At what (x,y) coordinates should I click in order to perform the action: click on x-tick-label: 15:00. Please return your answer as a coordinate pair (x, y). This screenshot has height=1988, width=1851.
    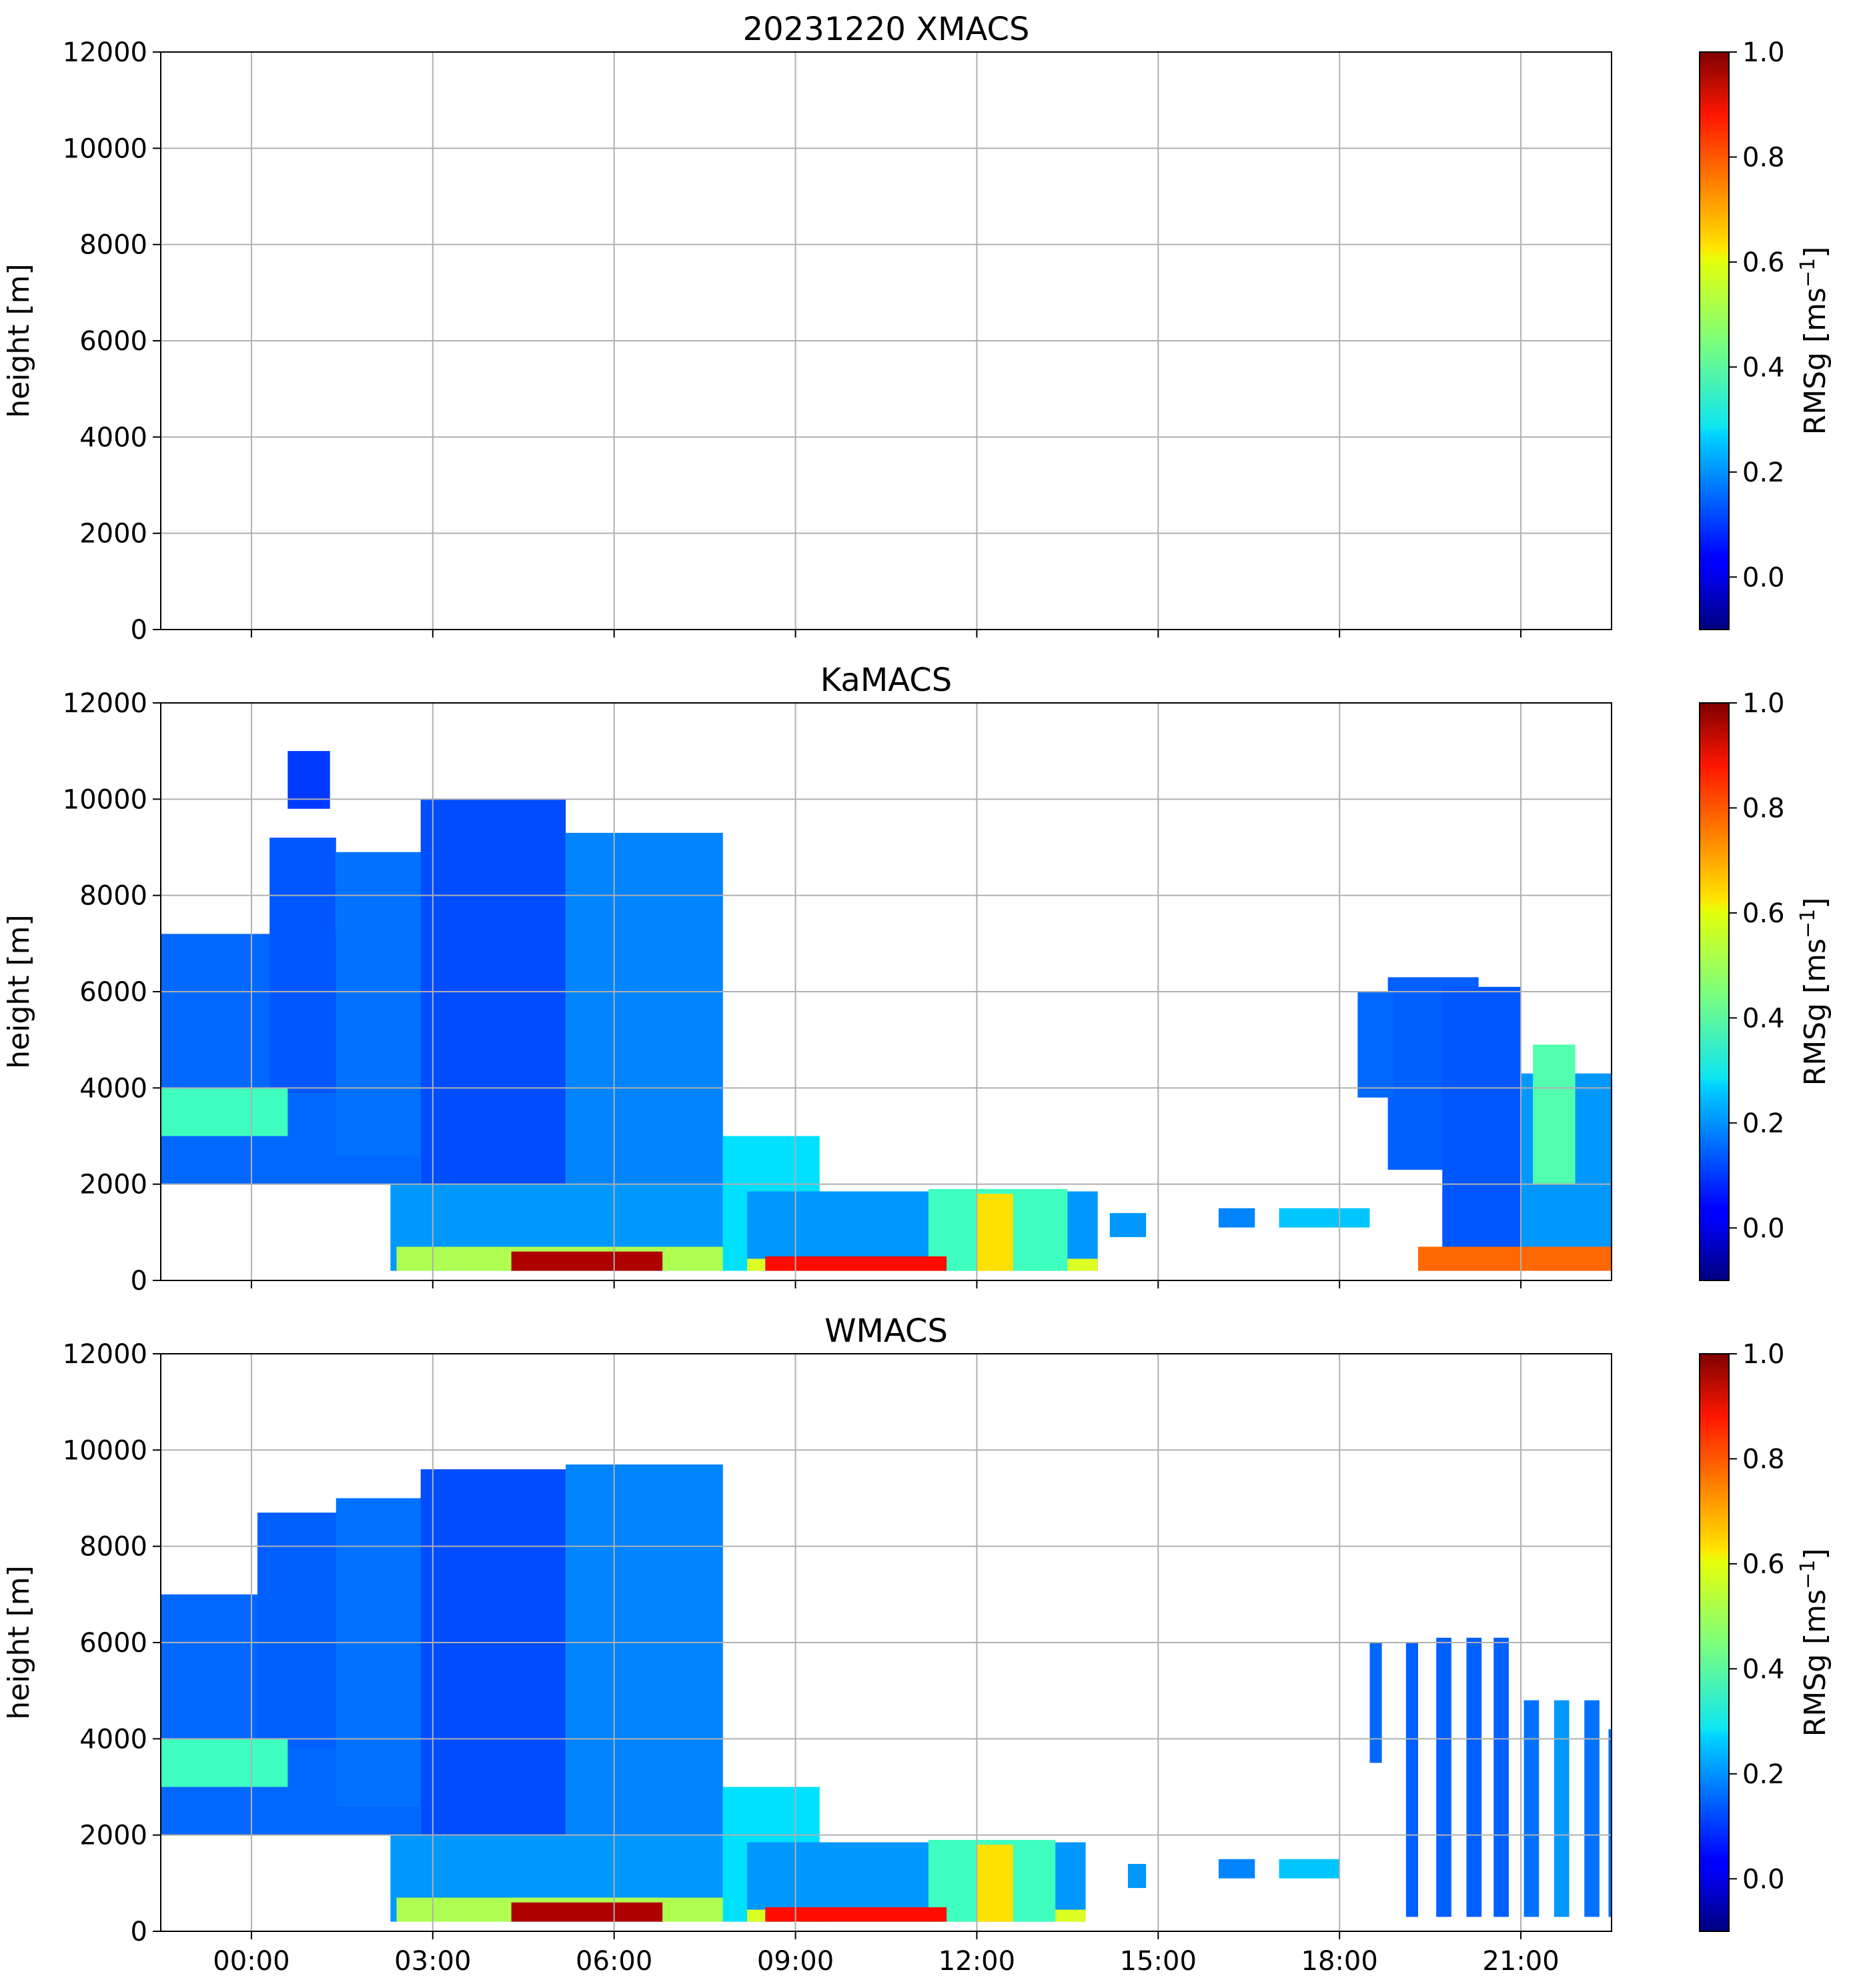
    Looking at the image, I should click on (1158, 1961).